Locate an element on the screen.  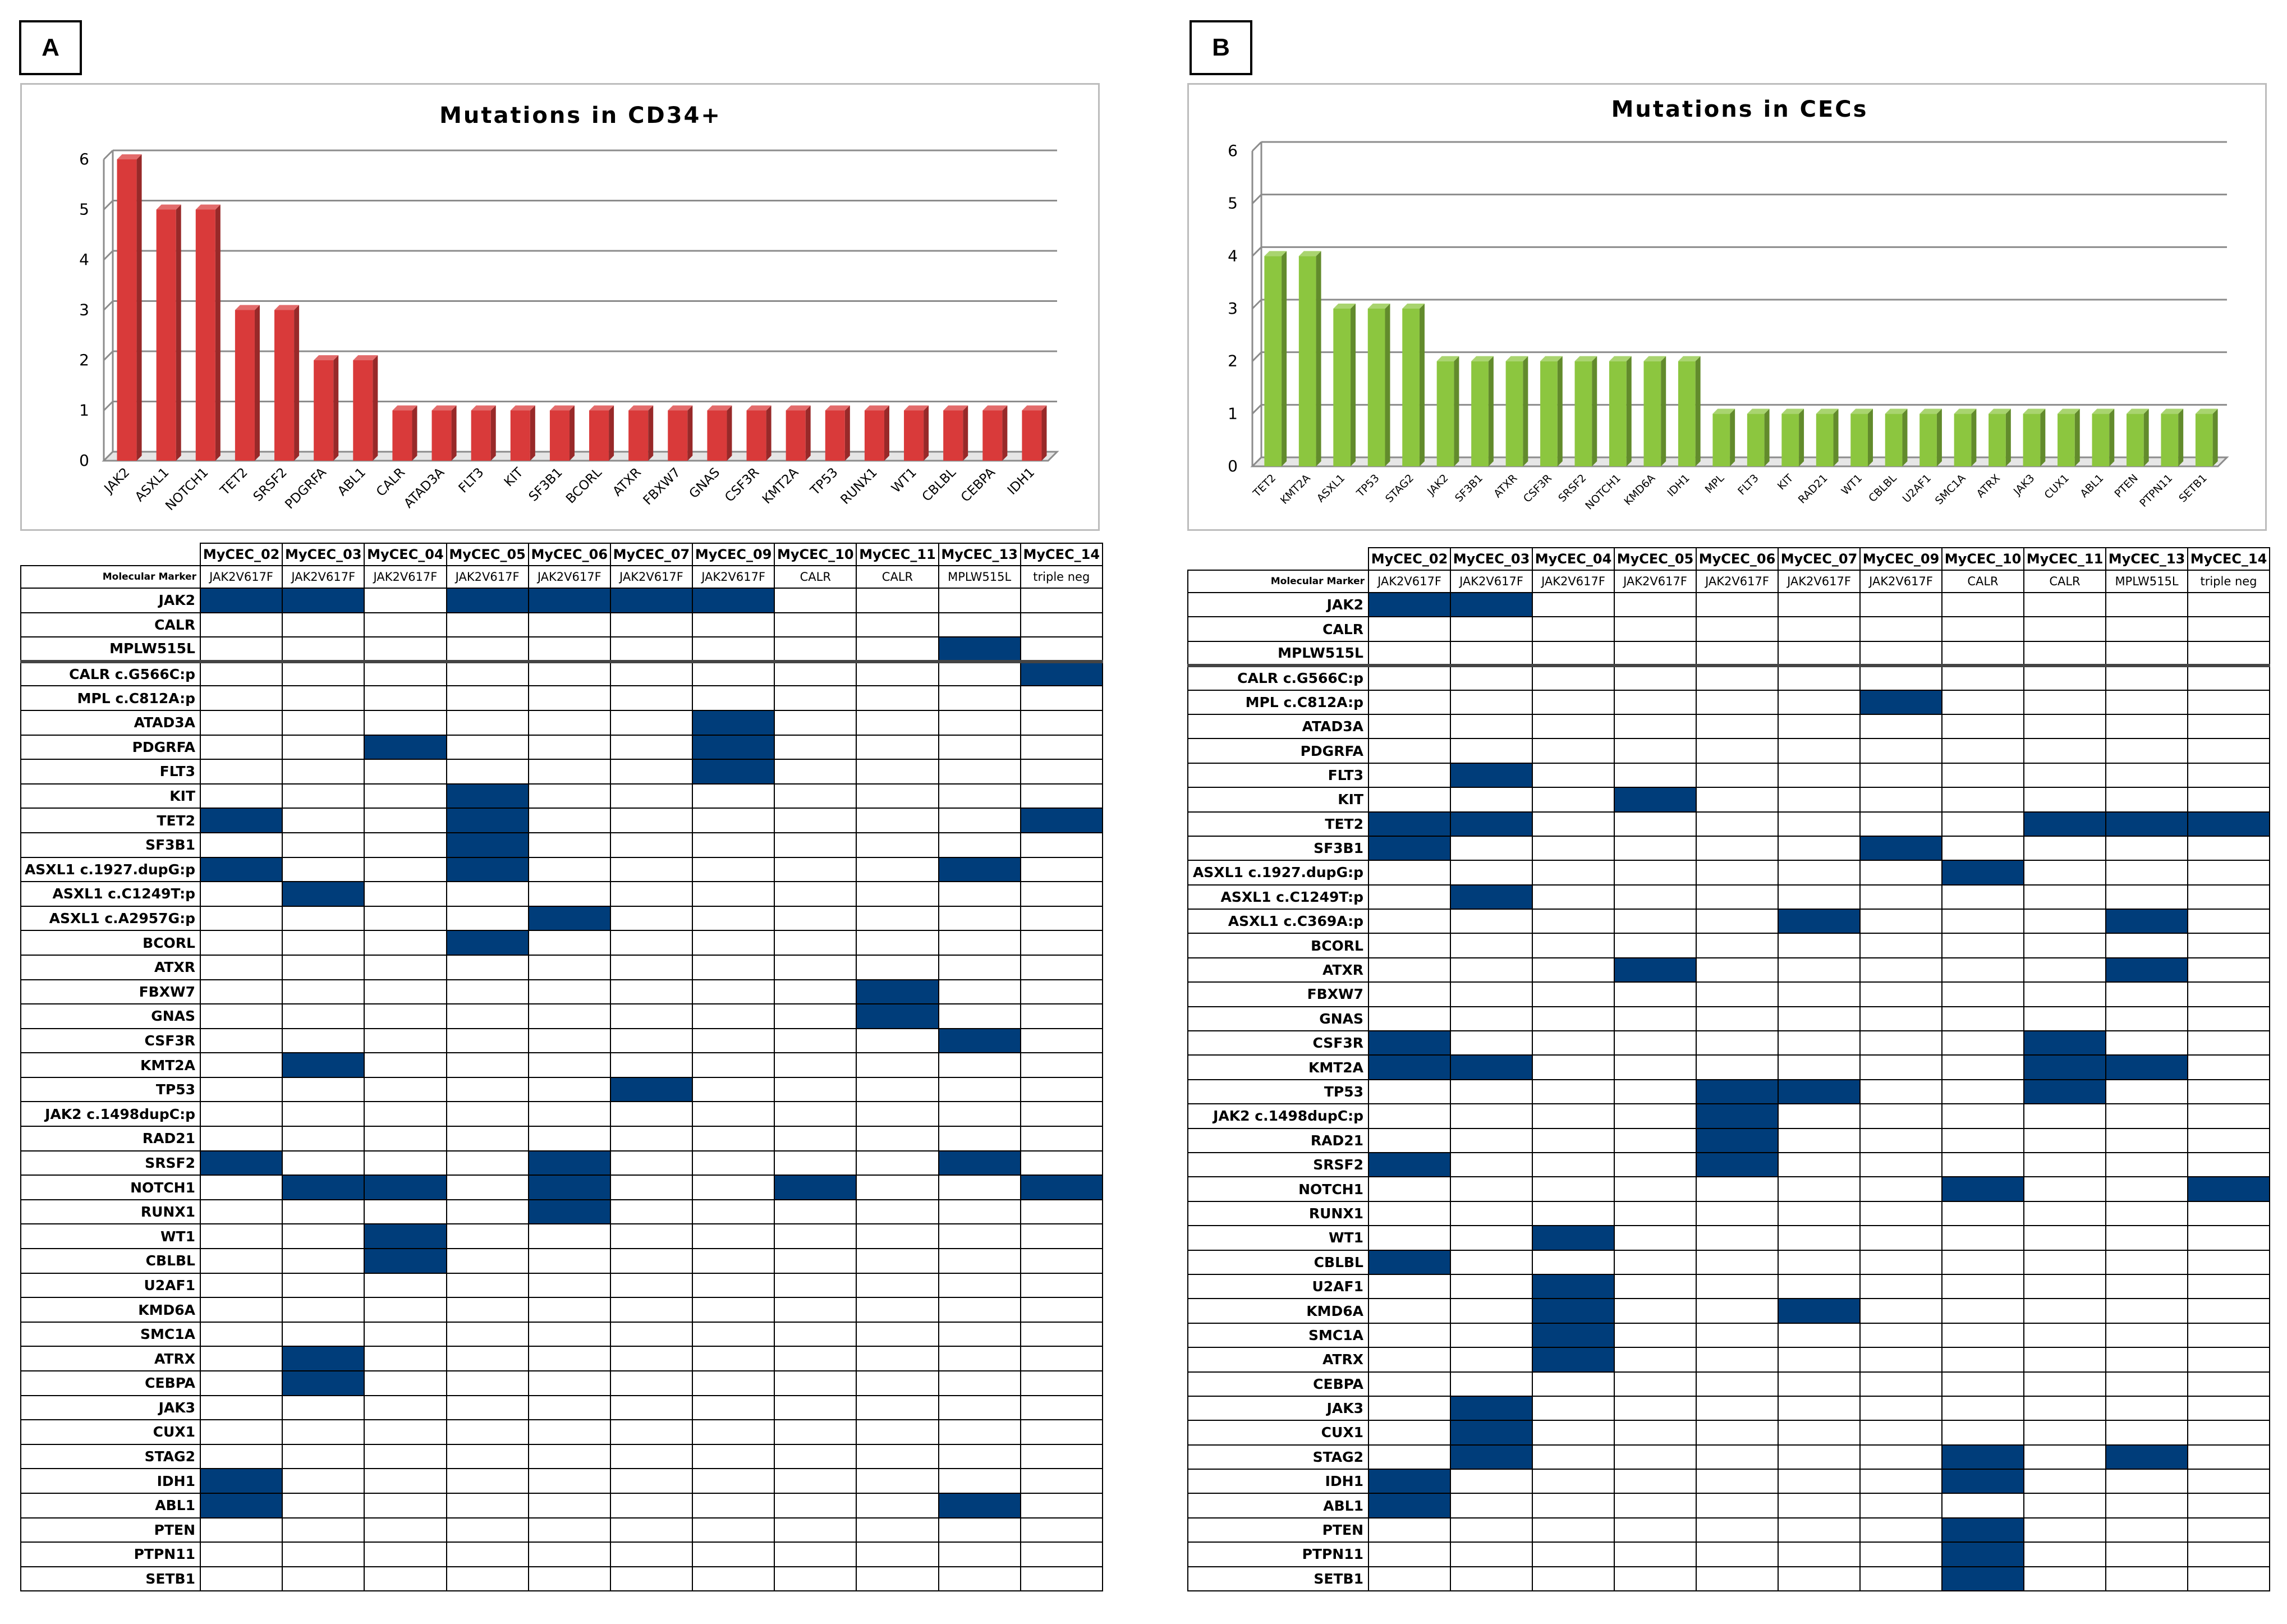
gene-label: CALR c.G566C:p is located at coordinates (110, 673).